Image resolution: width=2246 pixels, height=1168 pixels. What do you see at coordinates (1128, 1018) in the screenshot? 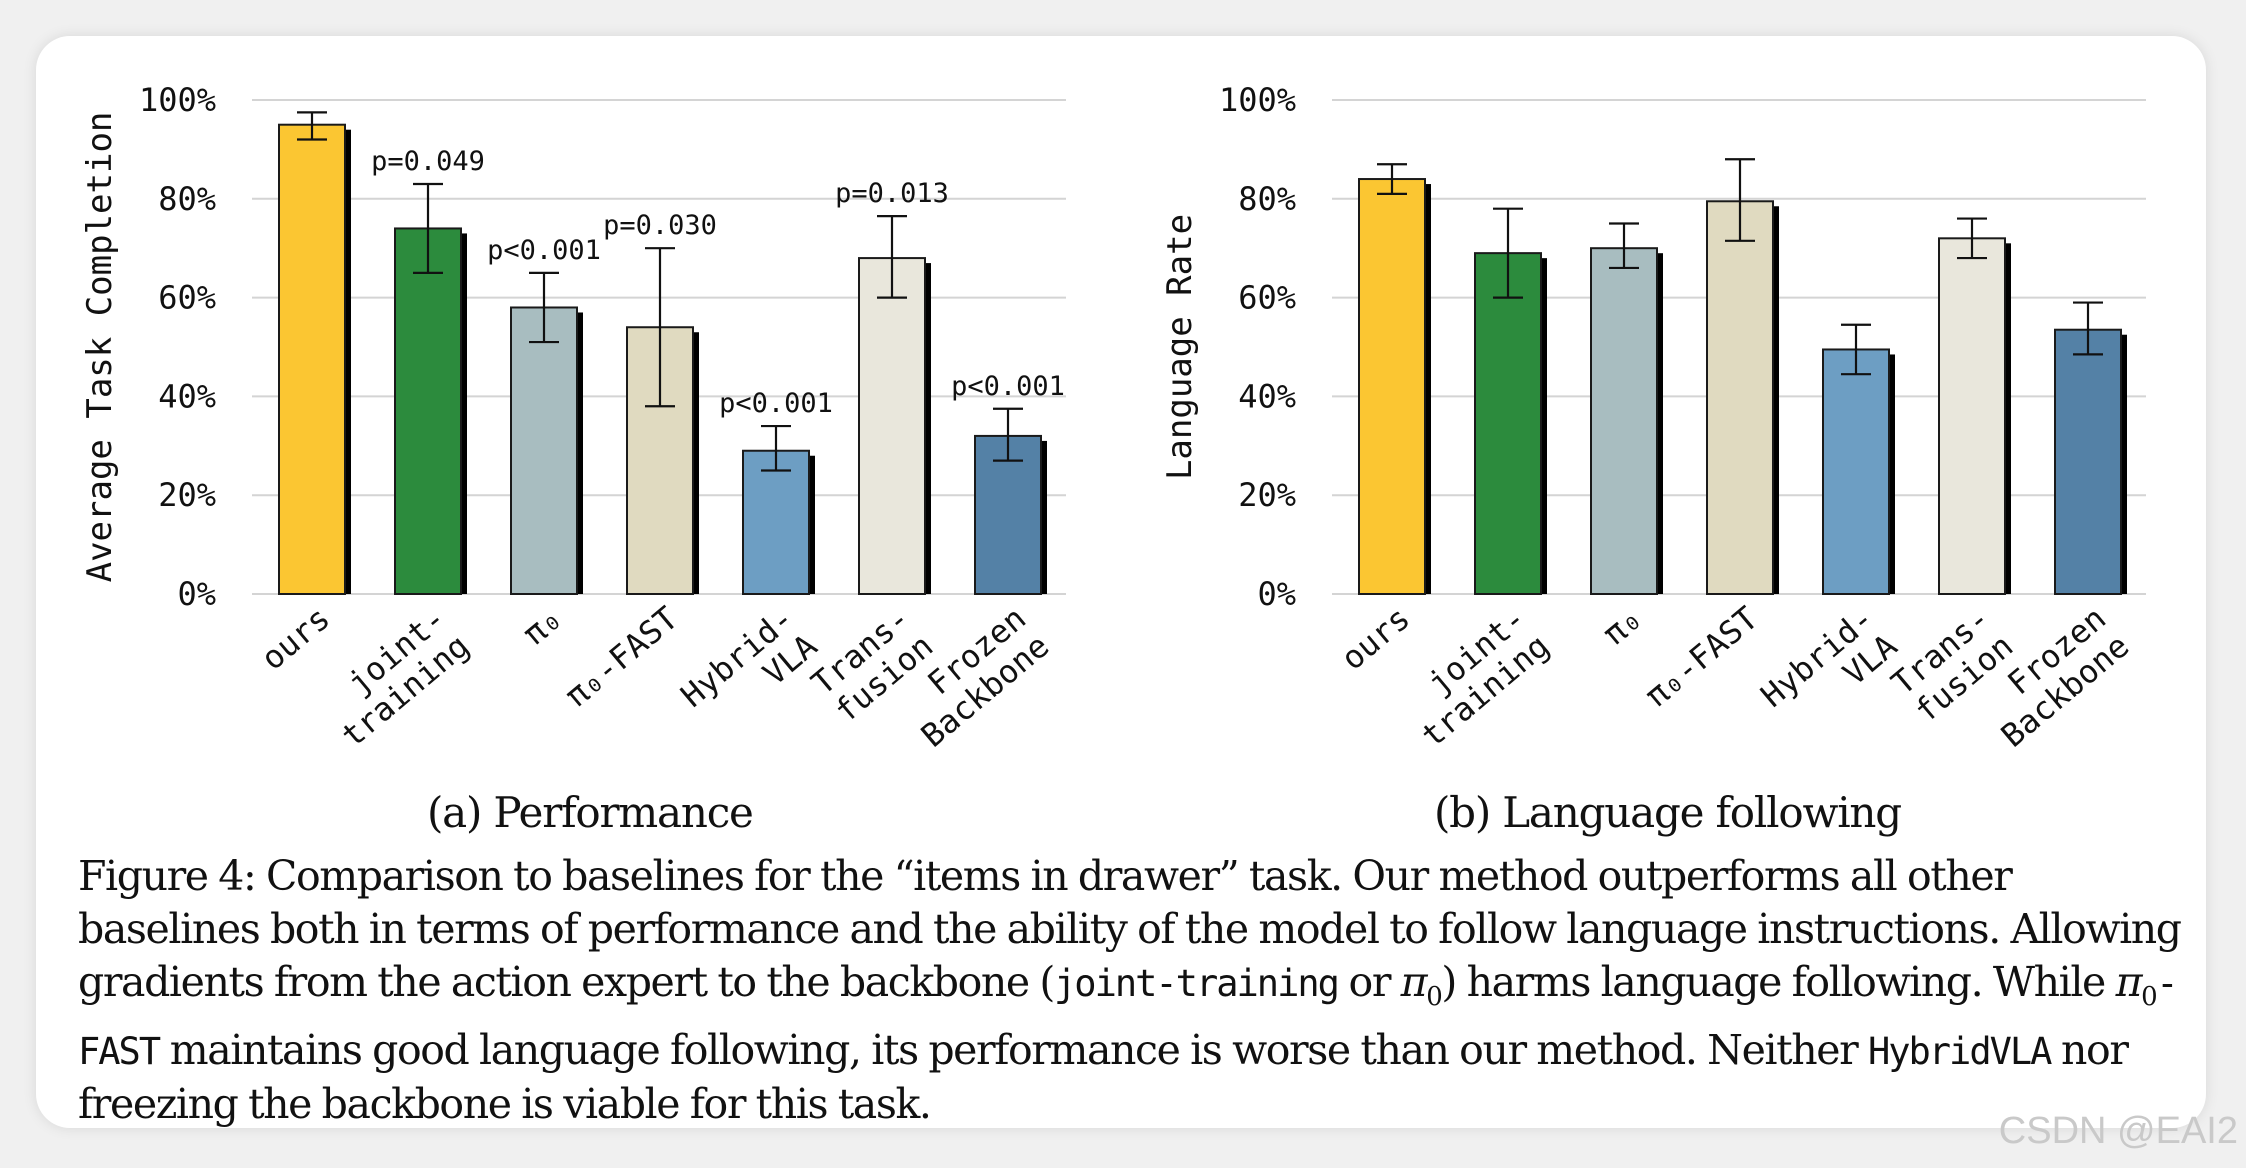
I see `code-fast: -FAST` at bounding box center [1128, 1018].